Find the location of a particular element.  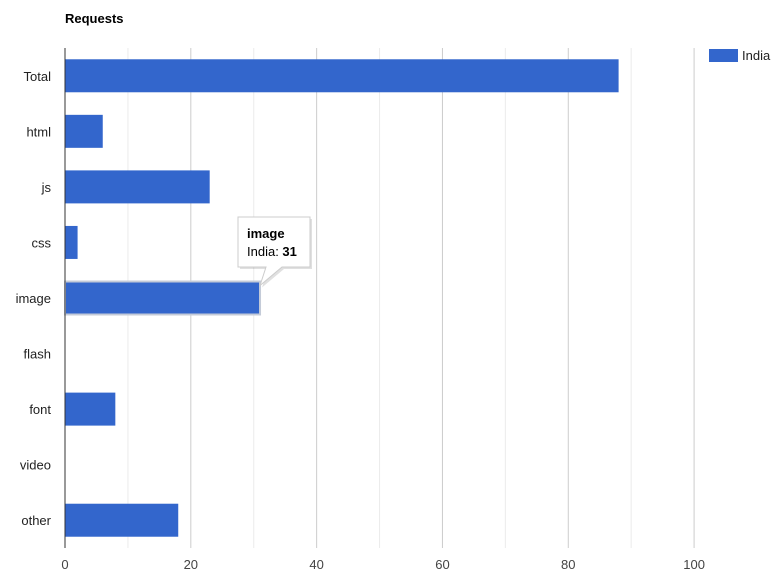

legend-label-india: India is located at coordinates (756, 55).